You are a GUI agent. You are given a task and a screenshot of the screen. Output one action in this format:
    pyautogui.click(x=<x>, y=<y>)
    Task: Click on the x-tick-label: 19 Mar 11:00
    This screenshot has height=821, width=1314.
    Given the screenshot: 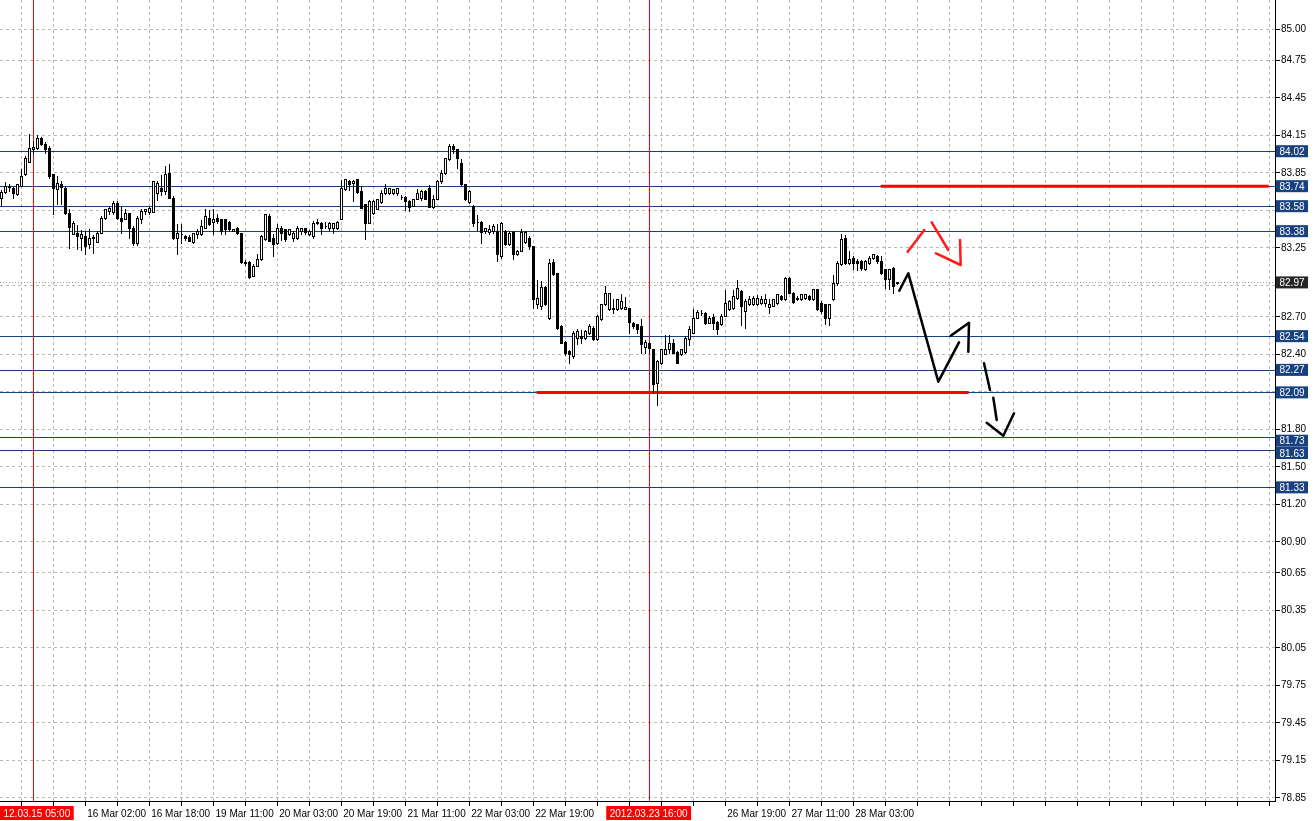 What is the action you would take?
    pyautogui.click(x=245, y=813)
    